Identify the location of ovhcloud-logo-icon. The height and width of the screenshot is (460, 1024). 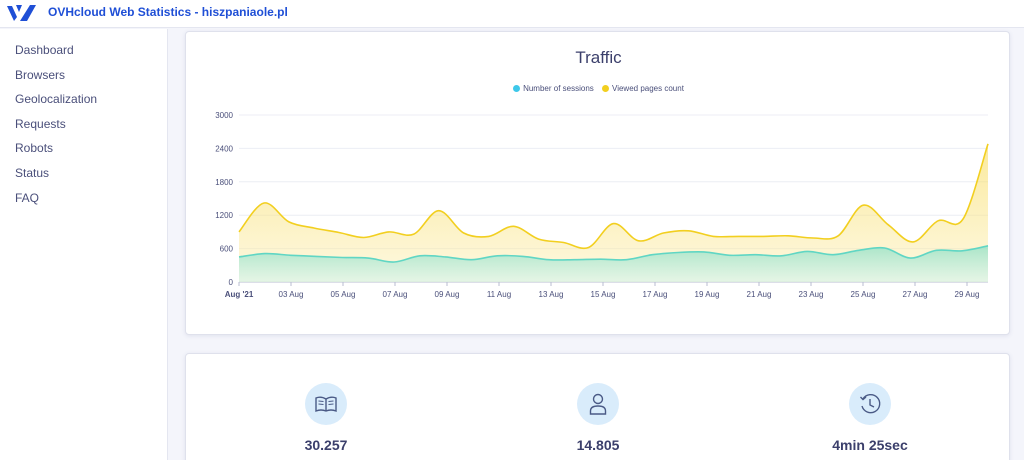
(22, 13).